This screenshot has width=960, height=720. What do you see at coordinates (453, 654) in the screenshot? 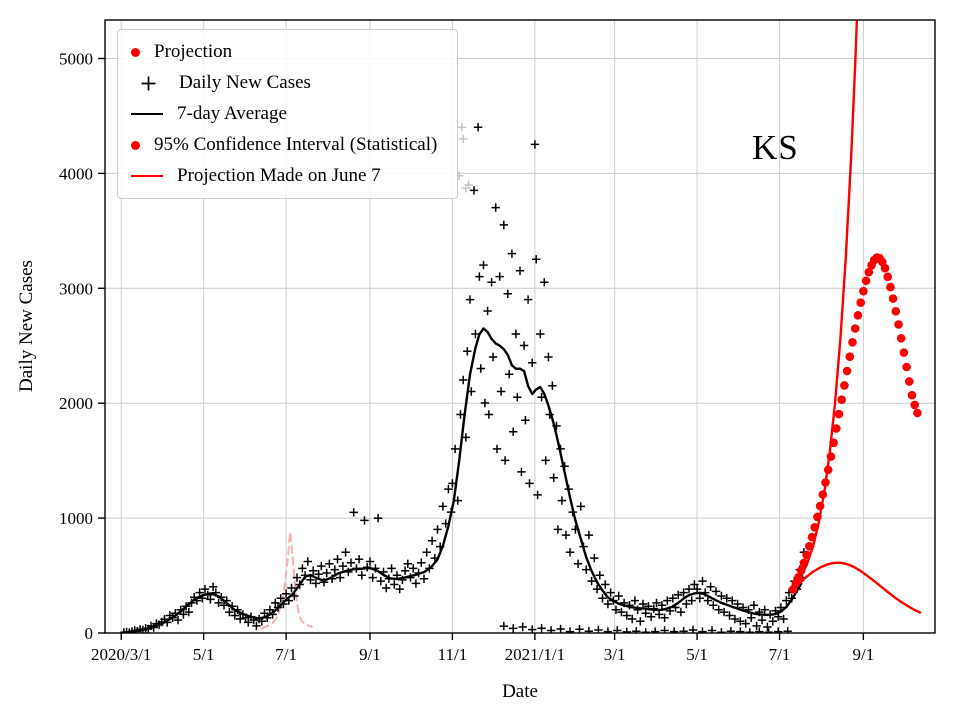
I see `svg-text: 11/1` at bounding box center [453, 654].